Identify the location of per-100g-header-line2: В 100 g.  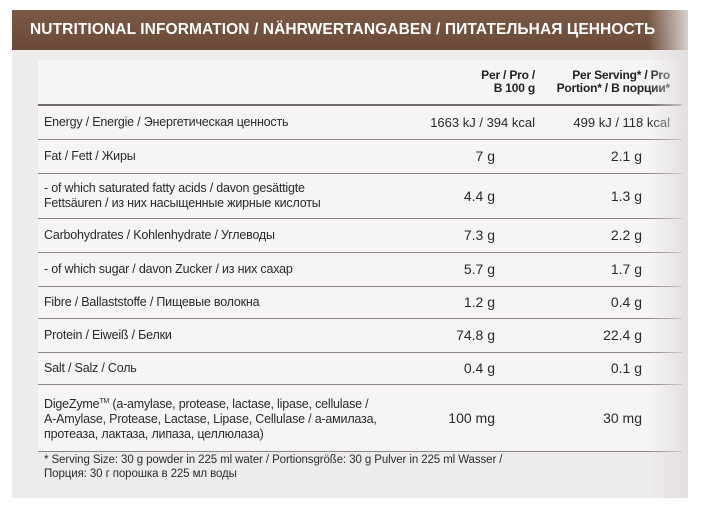
(514, 88).